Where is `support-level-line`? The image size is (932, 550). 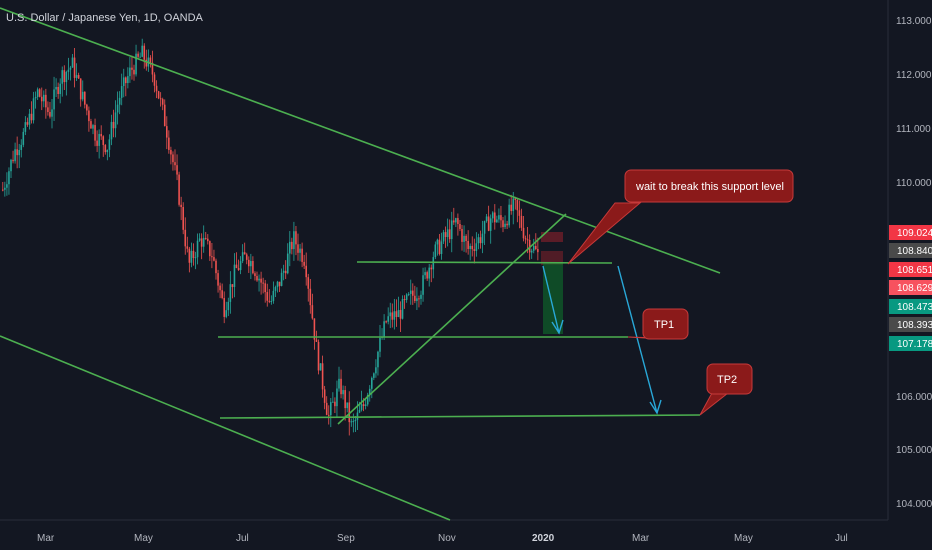 support-level-line is located at coordinates (484, 262).